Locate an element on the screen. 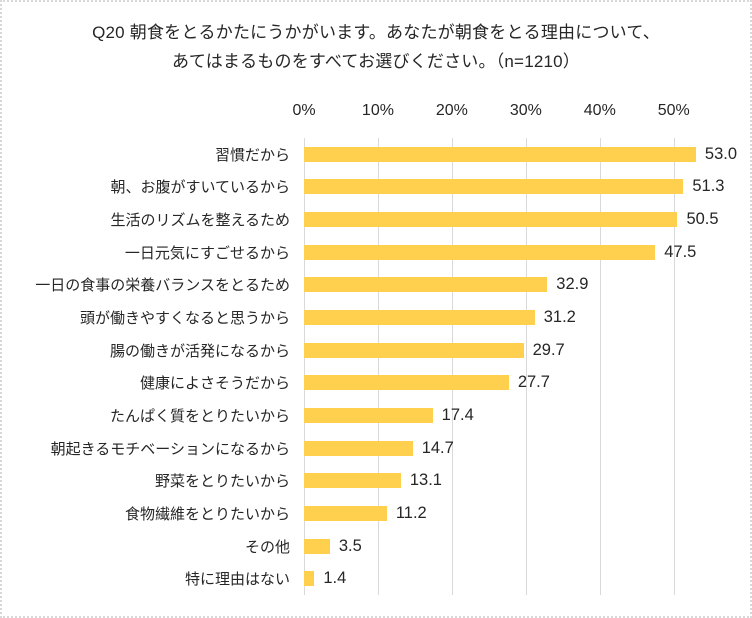 The image size is (752, 618). value-label: 3.5 is located at coordinates (350, 545).